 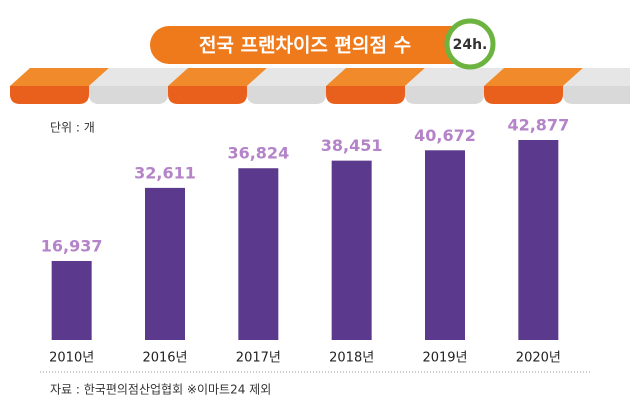 I want to click on x-tick-label: 2019년, so click(x=444, y=358).